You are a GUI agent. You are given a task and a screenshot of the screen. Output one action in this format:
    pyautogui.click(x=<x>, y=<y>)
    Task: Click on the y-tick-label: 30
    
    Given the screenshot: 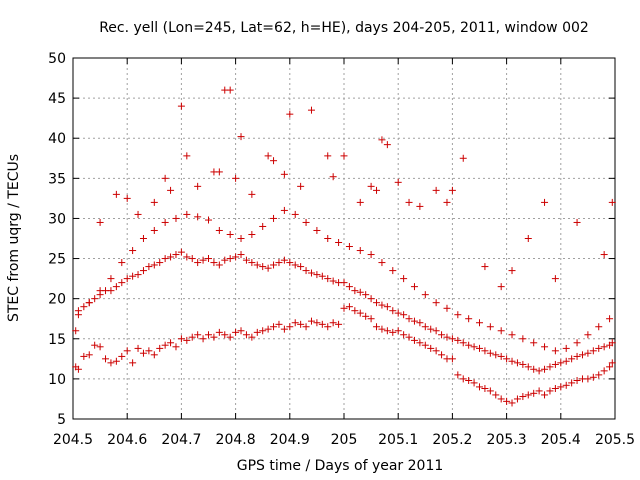 What is the action you would take?
    pyautogui.click(x=57, y=219)
    